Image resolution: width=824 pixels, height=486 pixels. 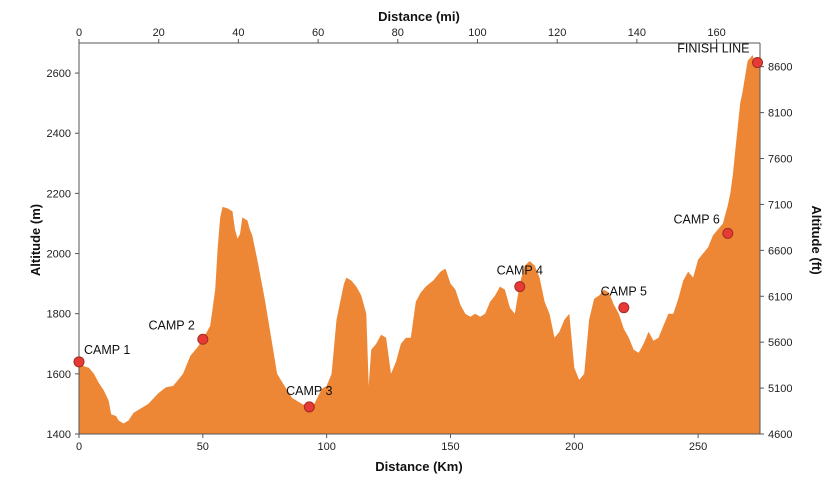 I want to click on x-tick-label: 150, so click(x=450, y=447).